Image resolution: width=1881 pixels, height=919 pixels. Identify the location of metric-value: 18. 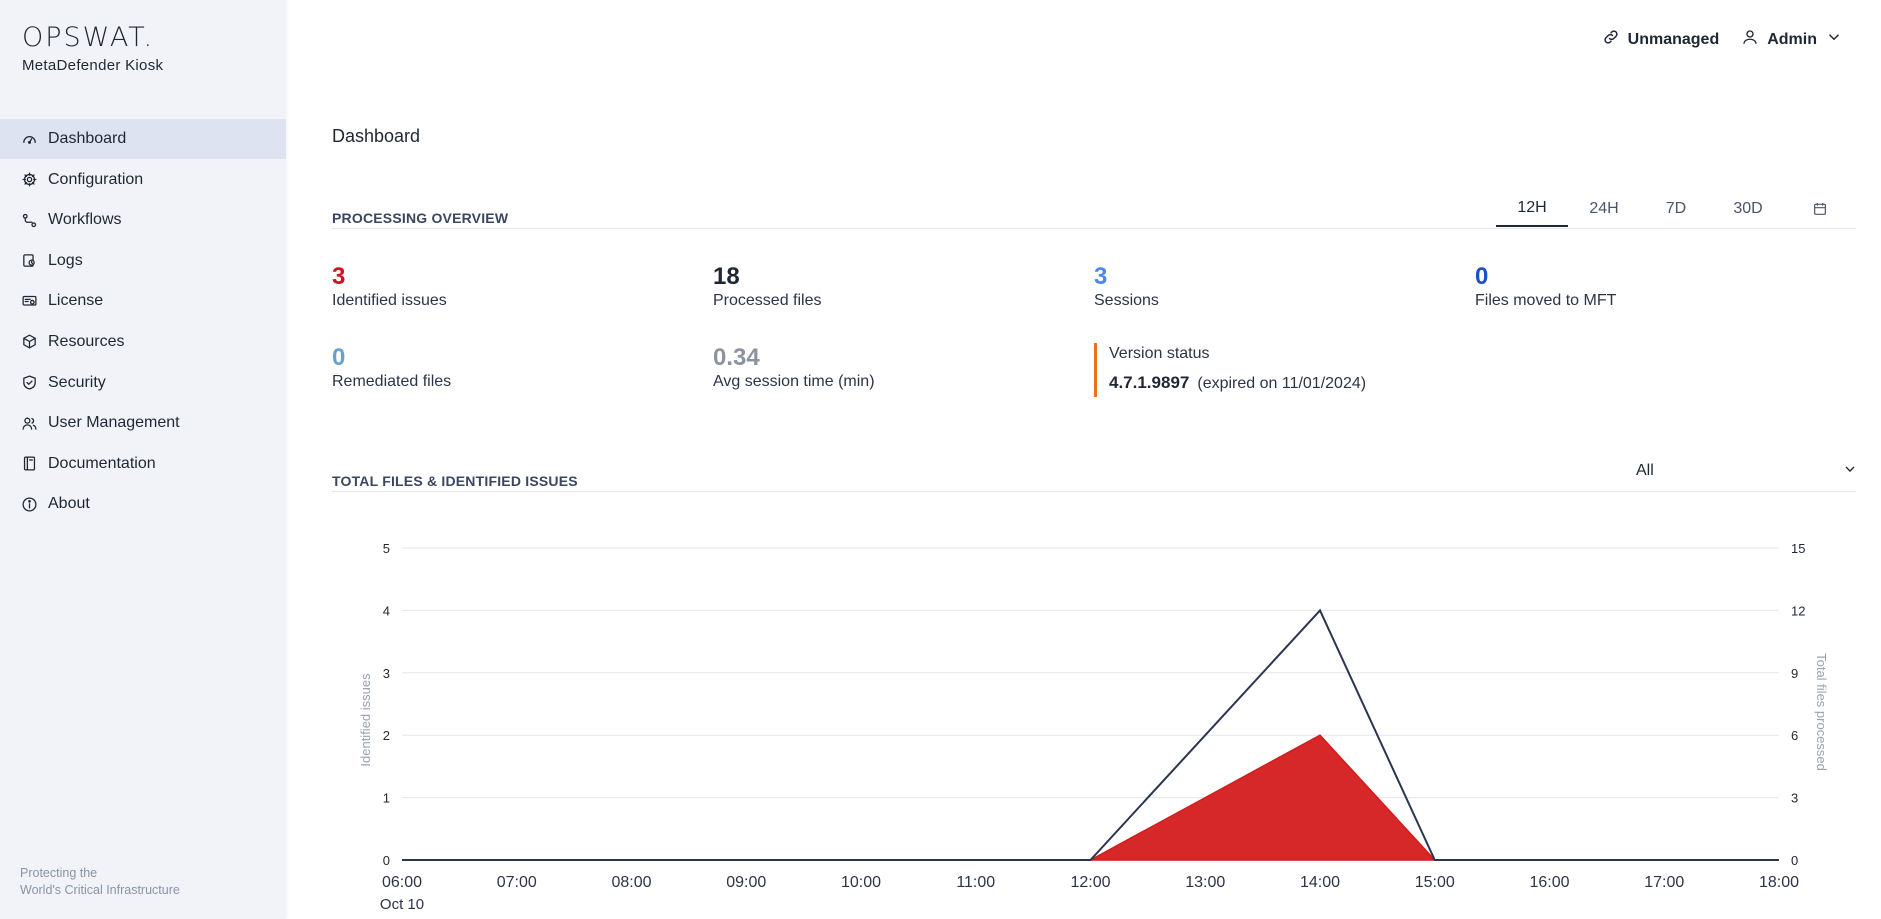
(726, 276).